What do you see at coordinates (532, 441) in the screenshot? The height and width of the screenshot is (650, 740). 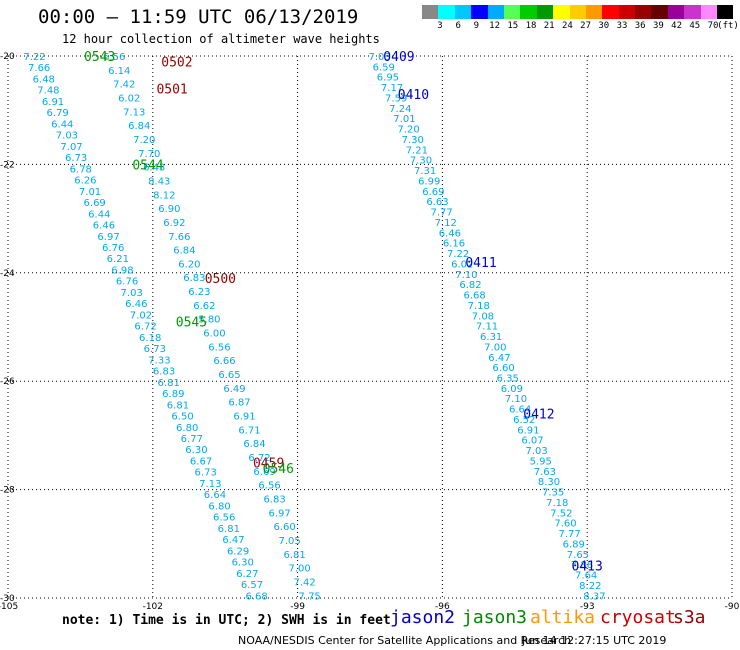 I see `wave-height-value: 6.07` at bounding box center [532, 441].